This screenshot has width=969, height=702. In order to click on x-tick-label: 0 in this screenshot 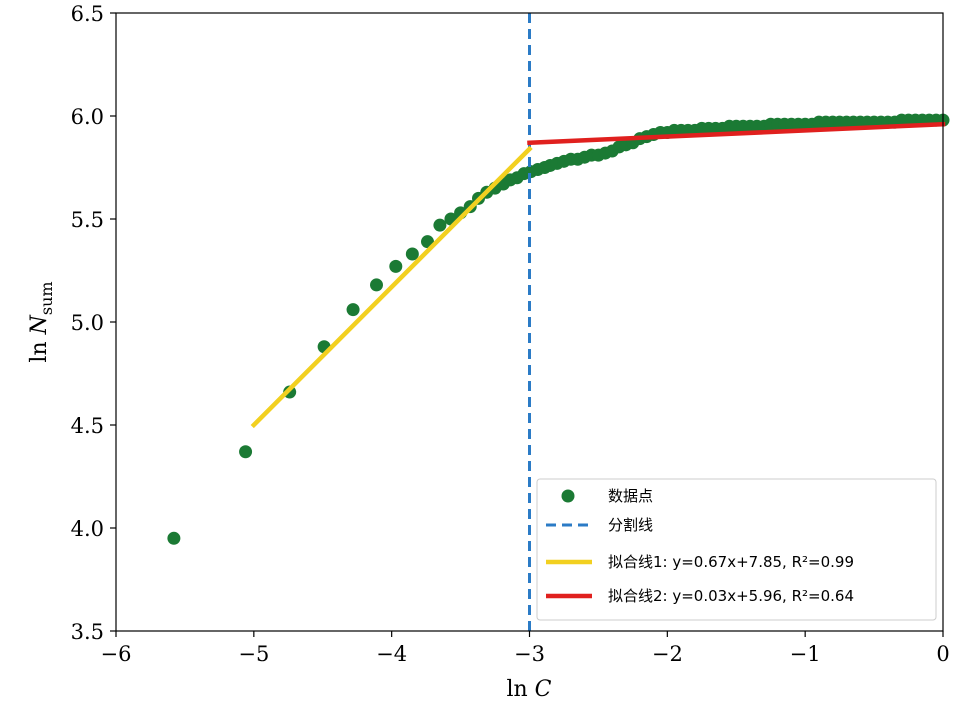, I will do `click(942, 654)`.